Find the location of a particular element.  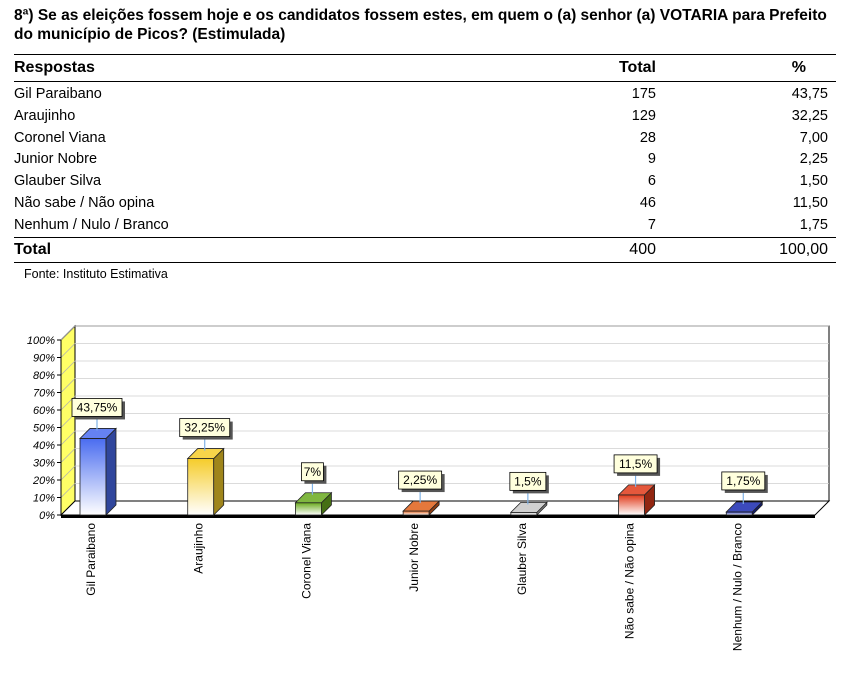

header-total: Total is located at coordinates (596, 68).